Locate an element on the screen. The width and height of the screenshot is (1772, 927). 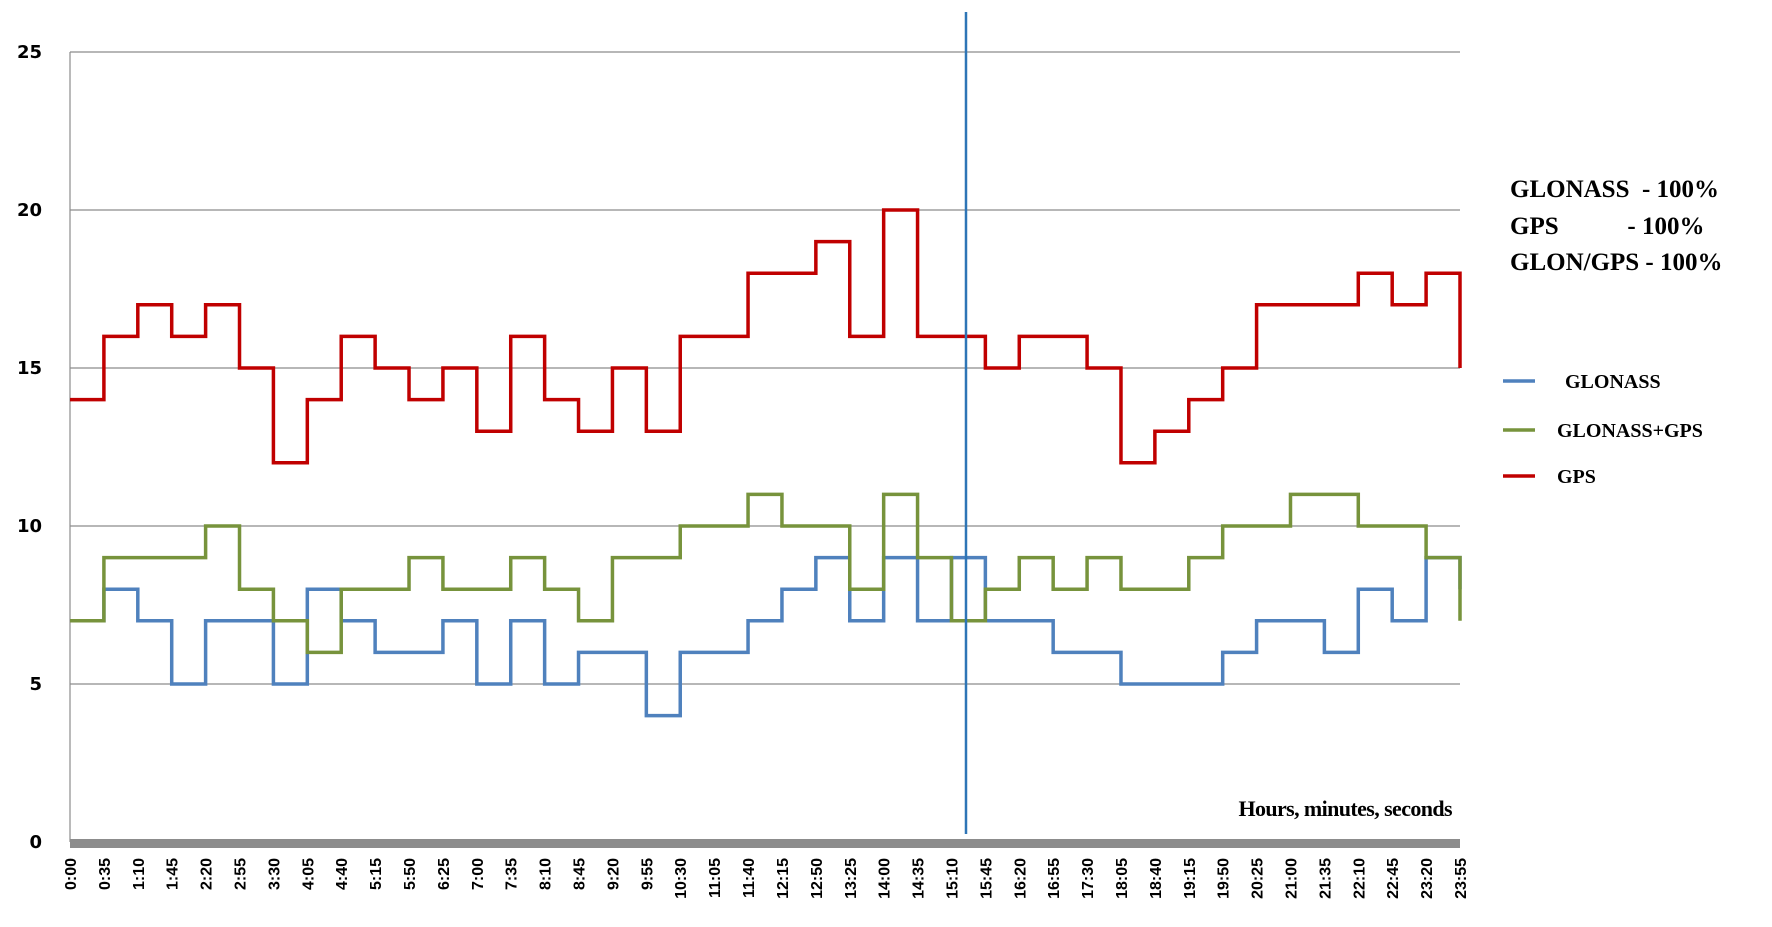
x-tick-label: 4:05 is located at coordinates (308, 874).